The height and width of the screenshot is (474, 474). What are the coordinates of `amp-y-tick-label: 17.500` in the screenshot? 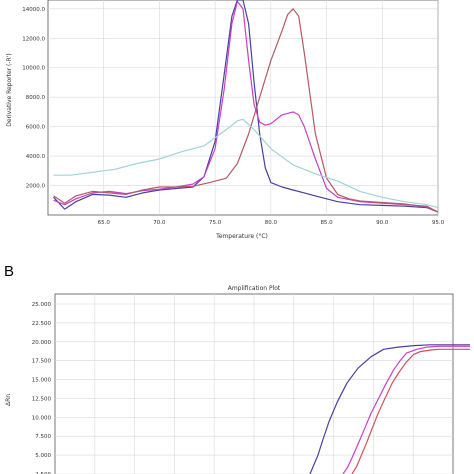 It's located at (42, 362).